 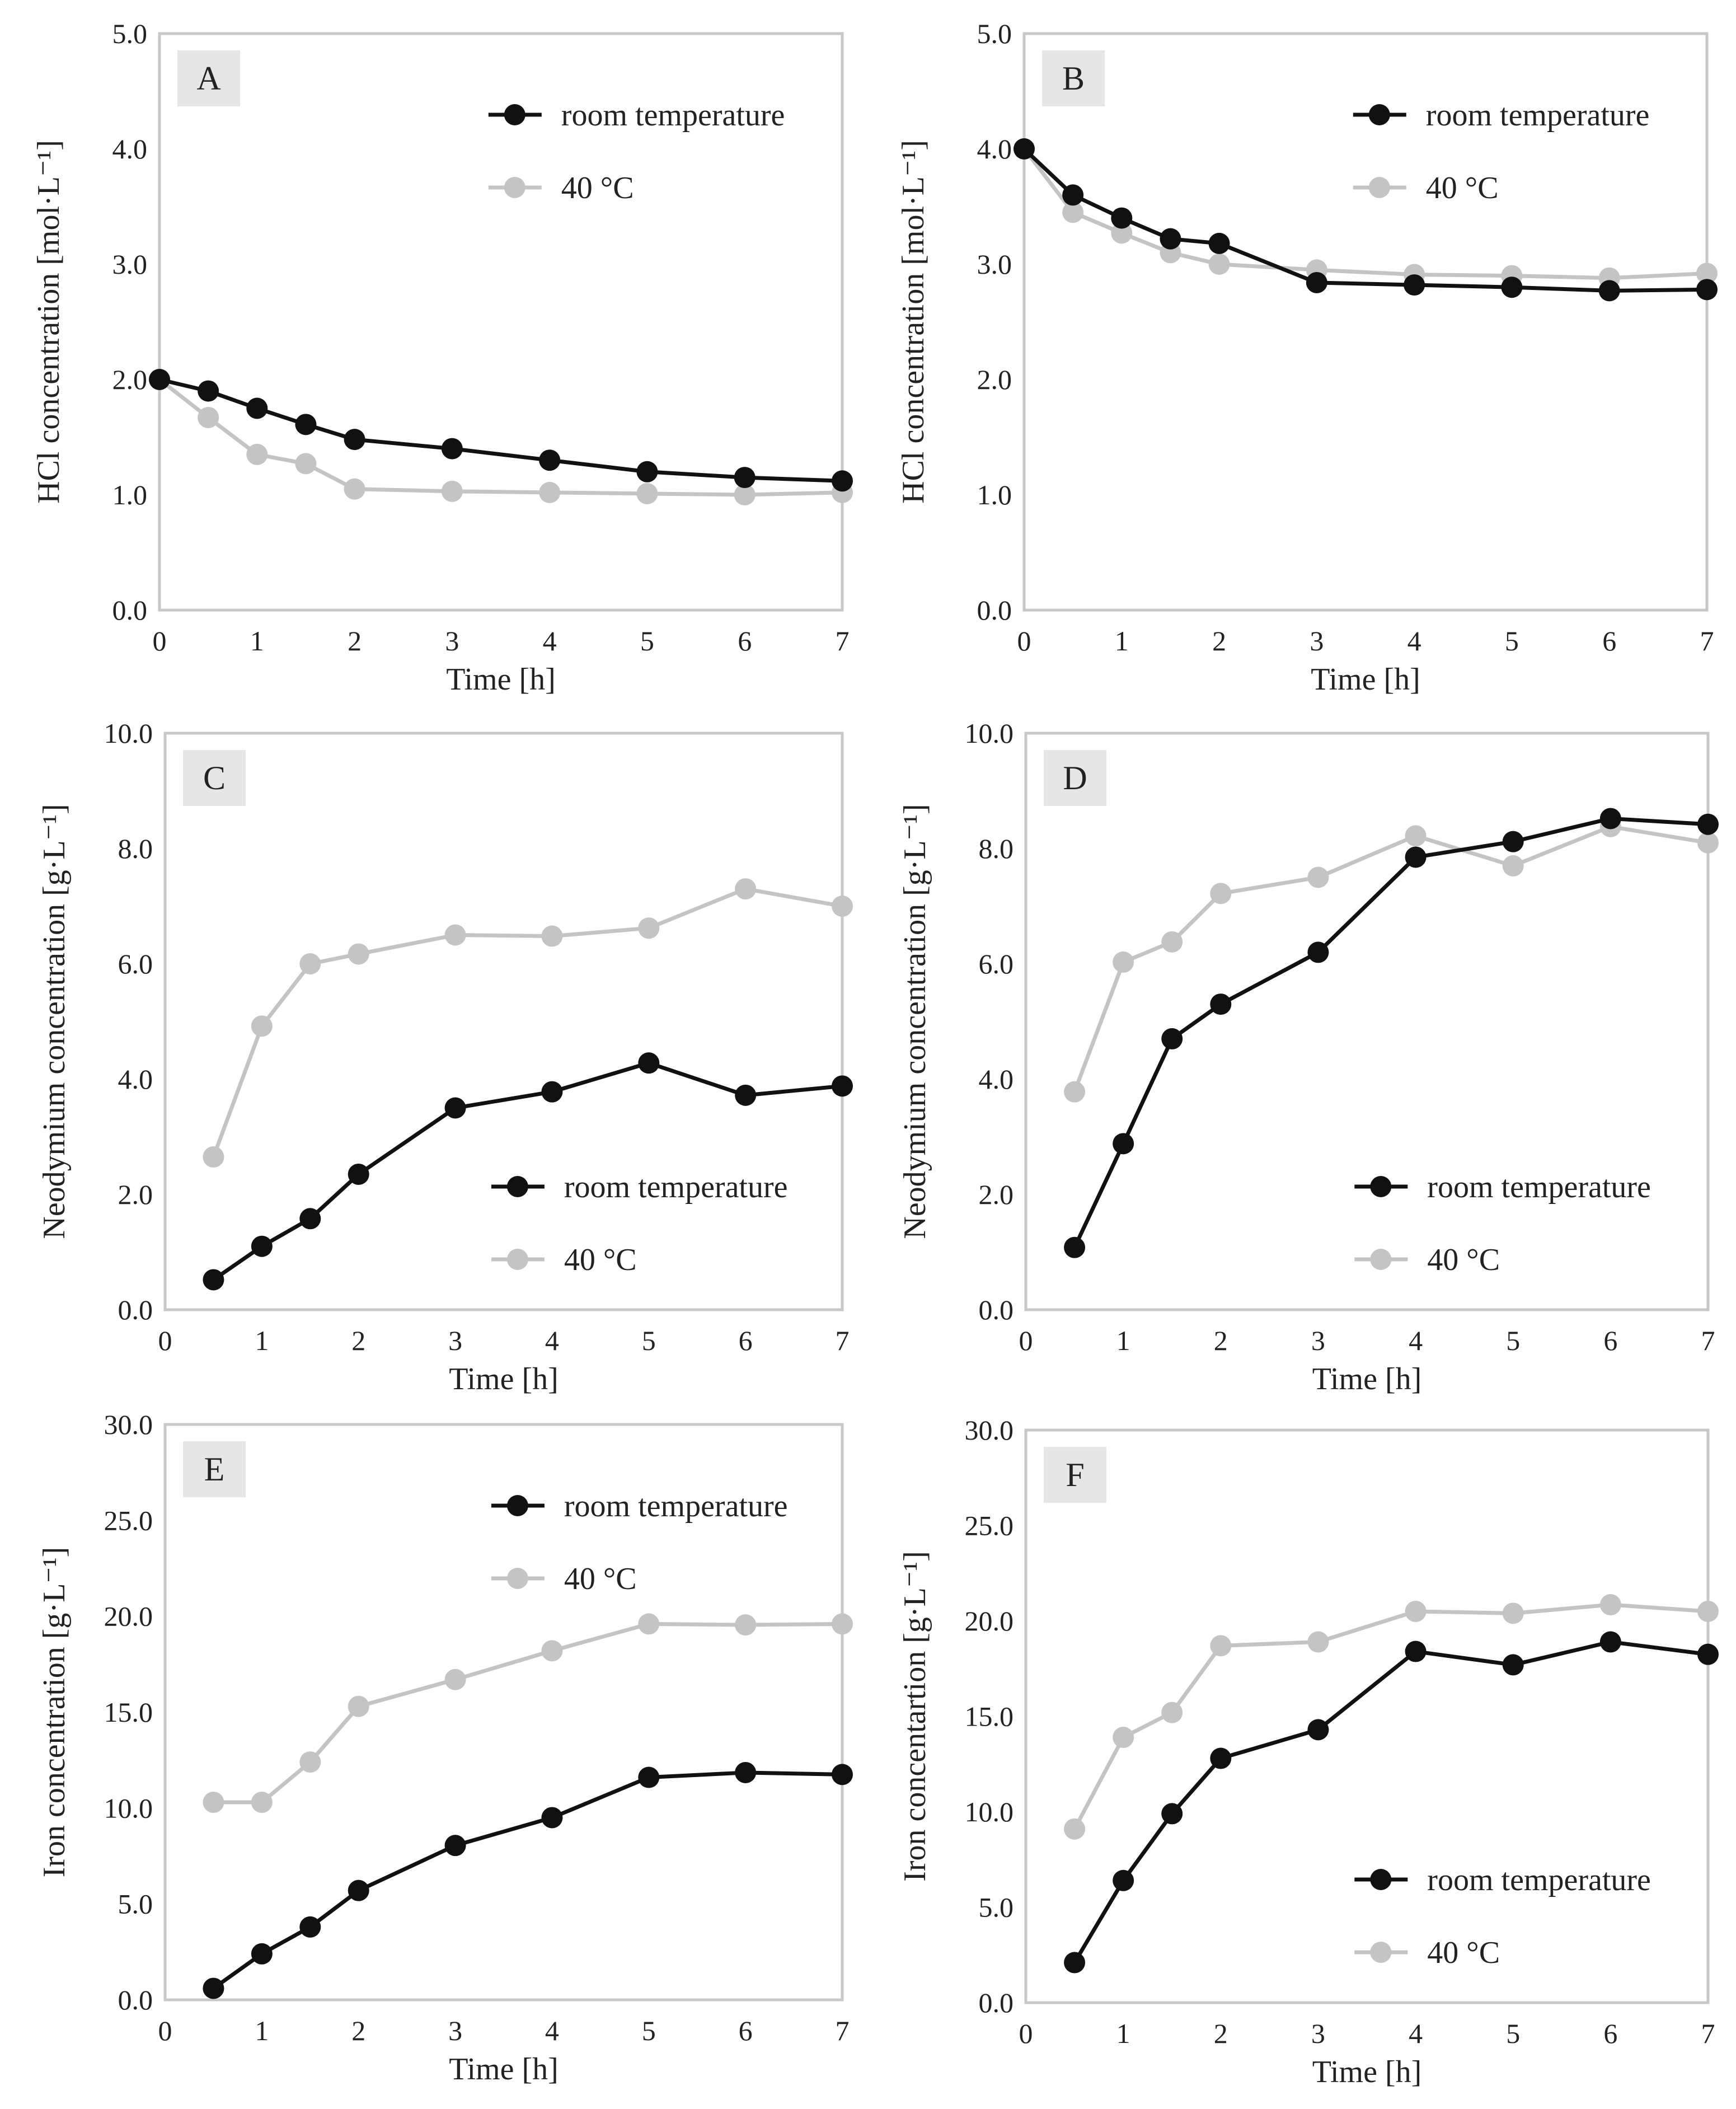 I want to click on y-tick-label: 25.0, so click(x=128, y=1520).